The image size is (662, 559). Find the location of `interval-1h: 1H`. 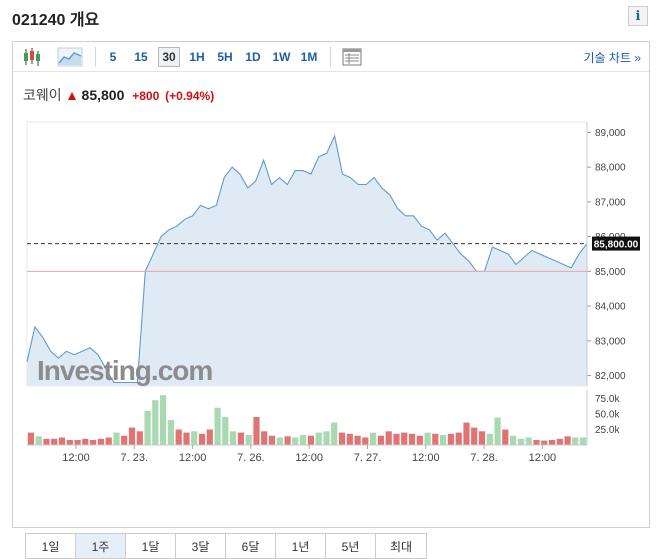

interval-1h: 1H is located at coordinates (197, 57).